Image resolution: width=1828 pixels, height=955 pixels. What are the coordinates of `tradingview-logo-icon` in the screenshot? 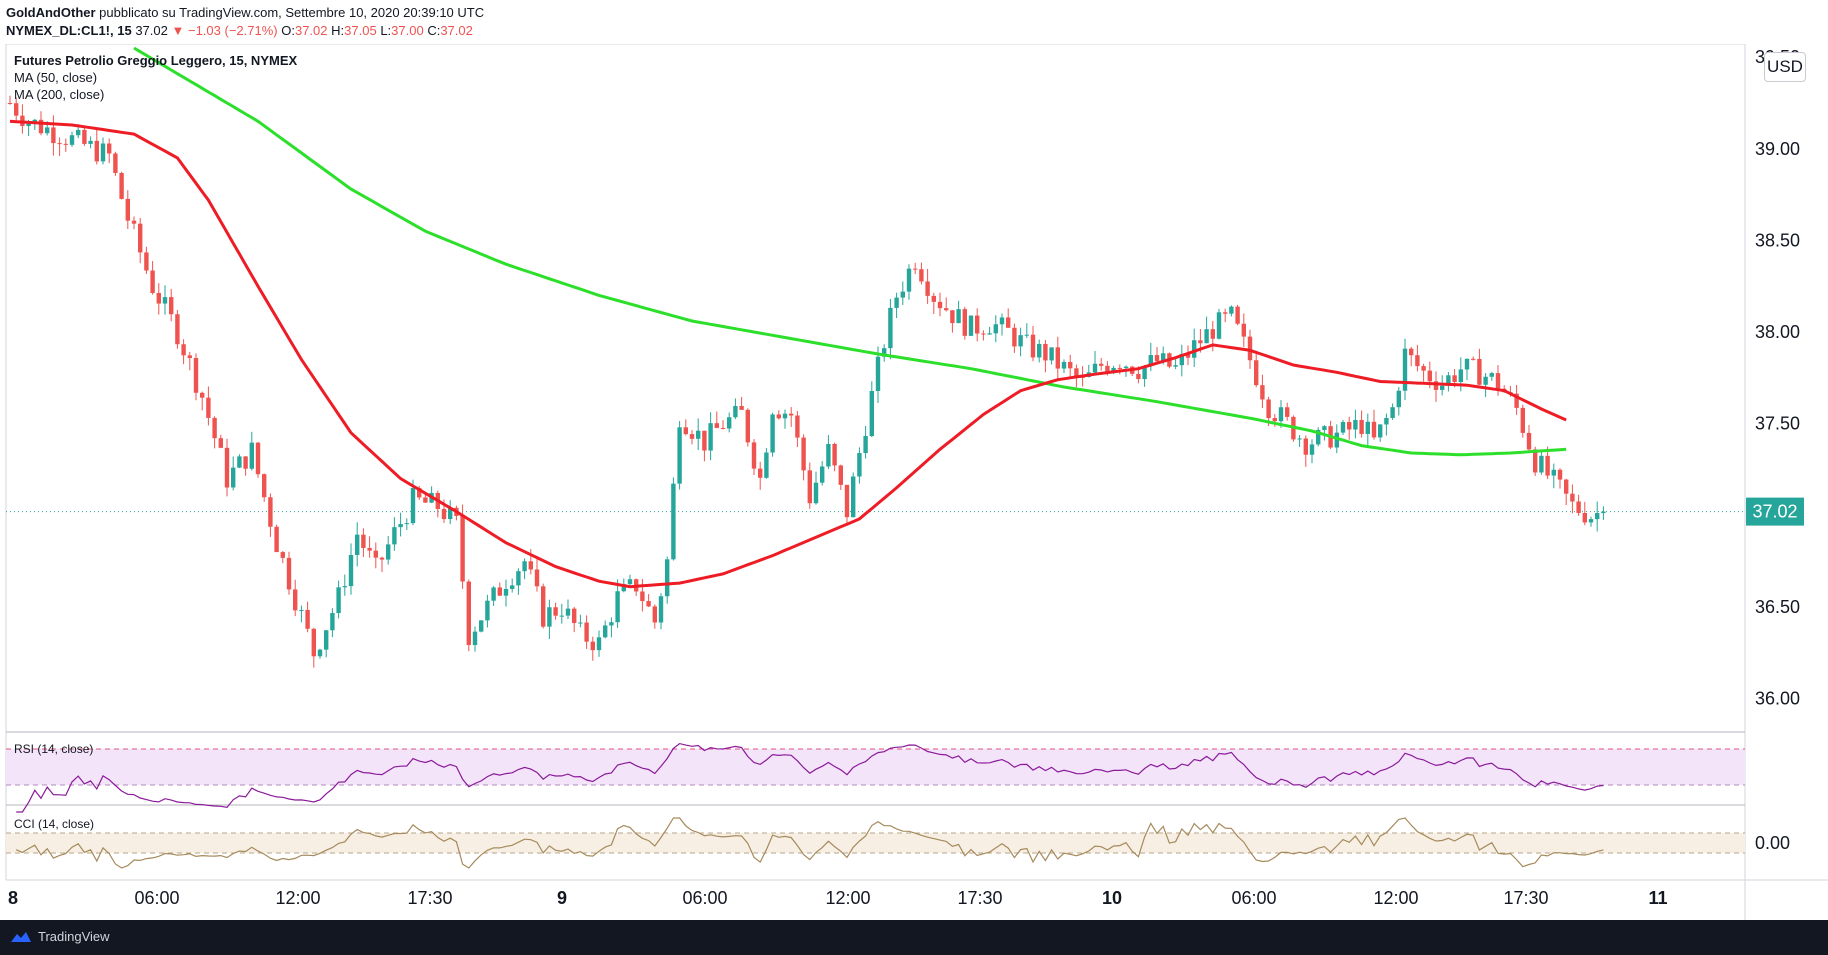 It's located at (21, 936).